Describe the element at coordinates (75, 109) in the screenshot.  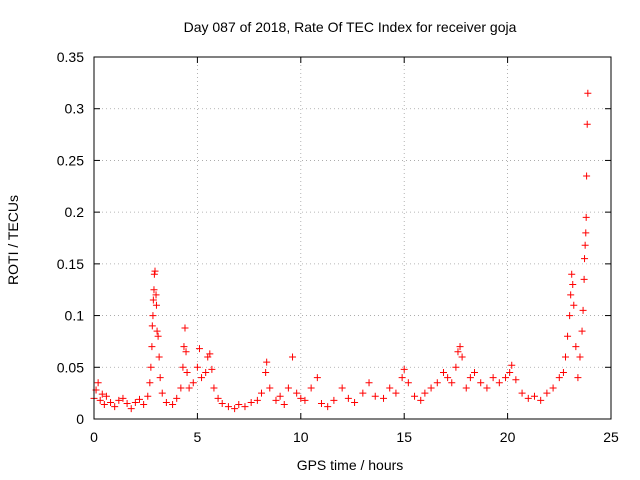
I see `y-tick-label: 0.3` at that location.